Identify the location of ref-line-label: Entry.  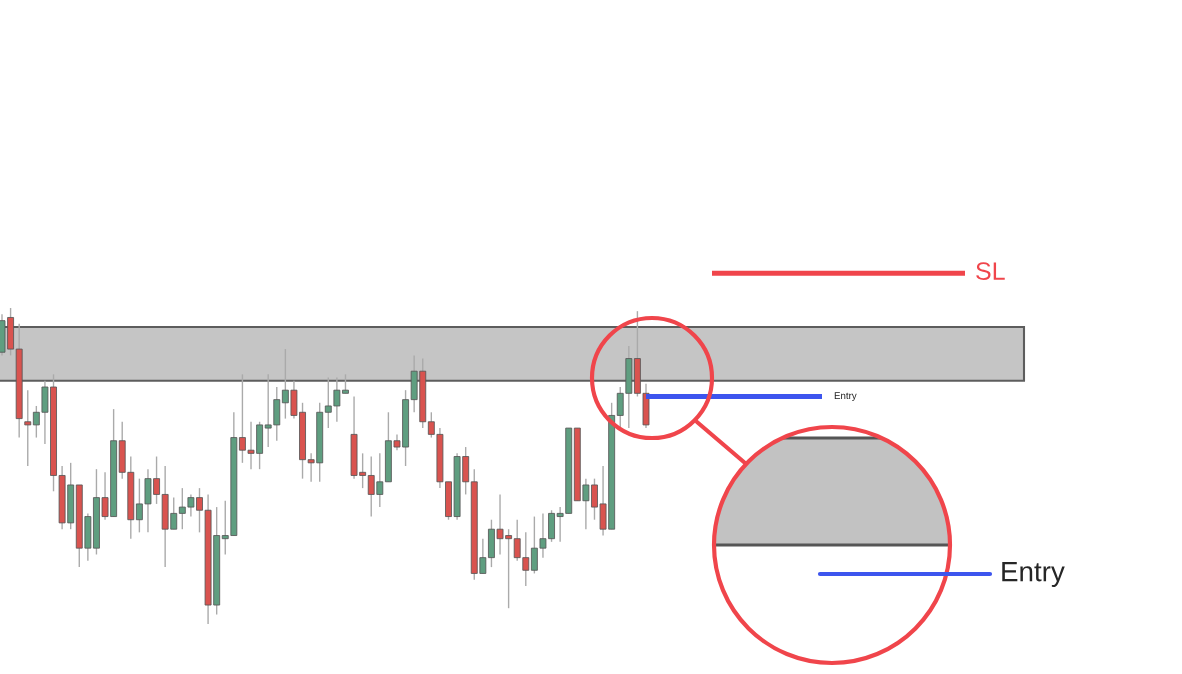
(845, 397).